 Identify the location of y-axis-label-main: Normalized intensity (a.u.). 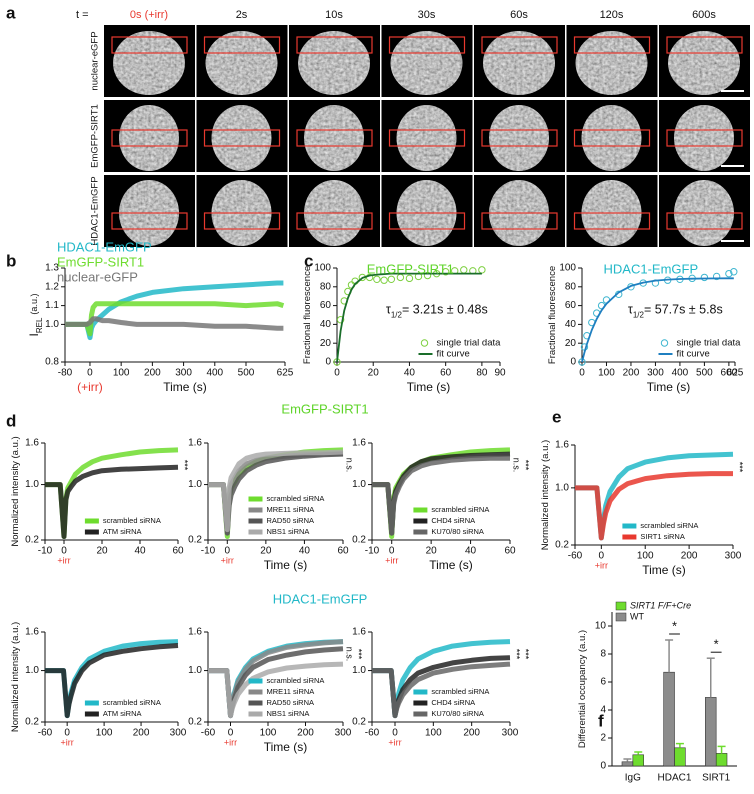
(15, 677).